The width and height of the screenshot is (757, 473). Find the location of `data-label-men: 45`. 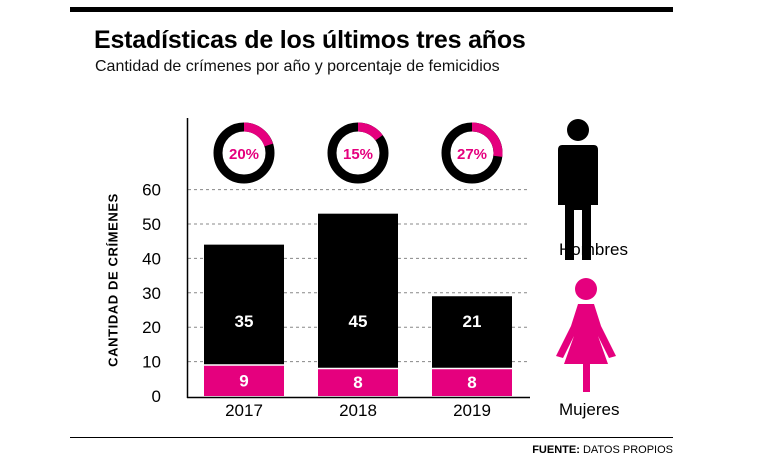

data-label-men: 45 is located at coordinates (358, 321).